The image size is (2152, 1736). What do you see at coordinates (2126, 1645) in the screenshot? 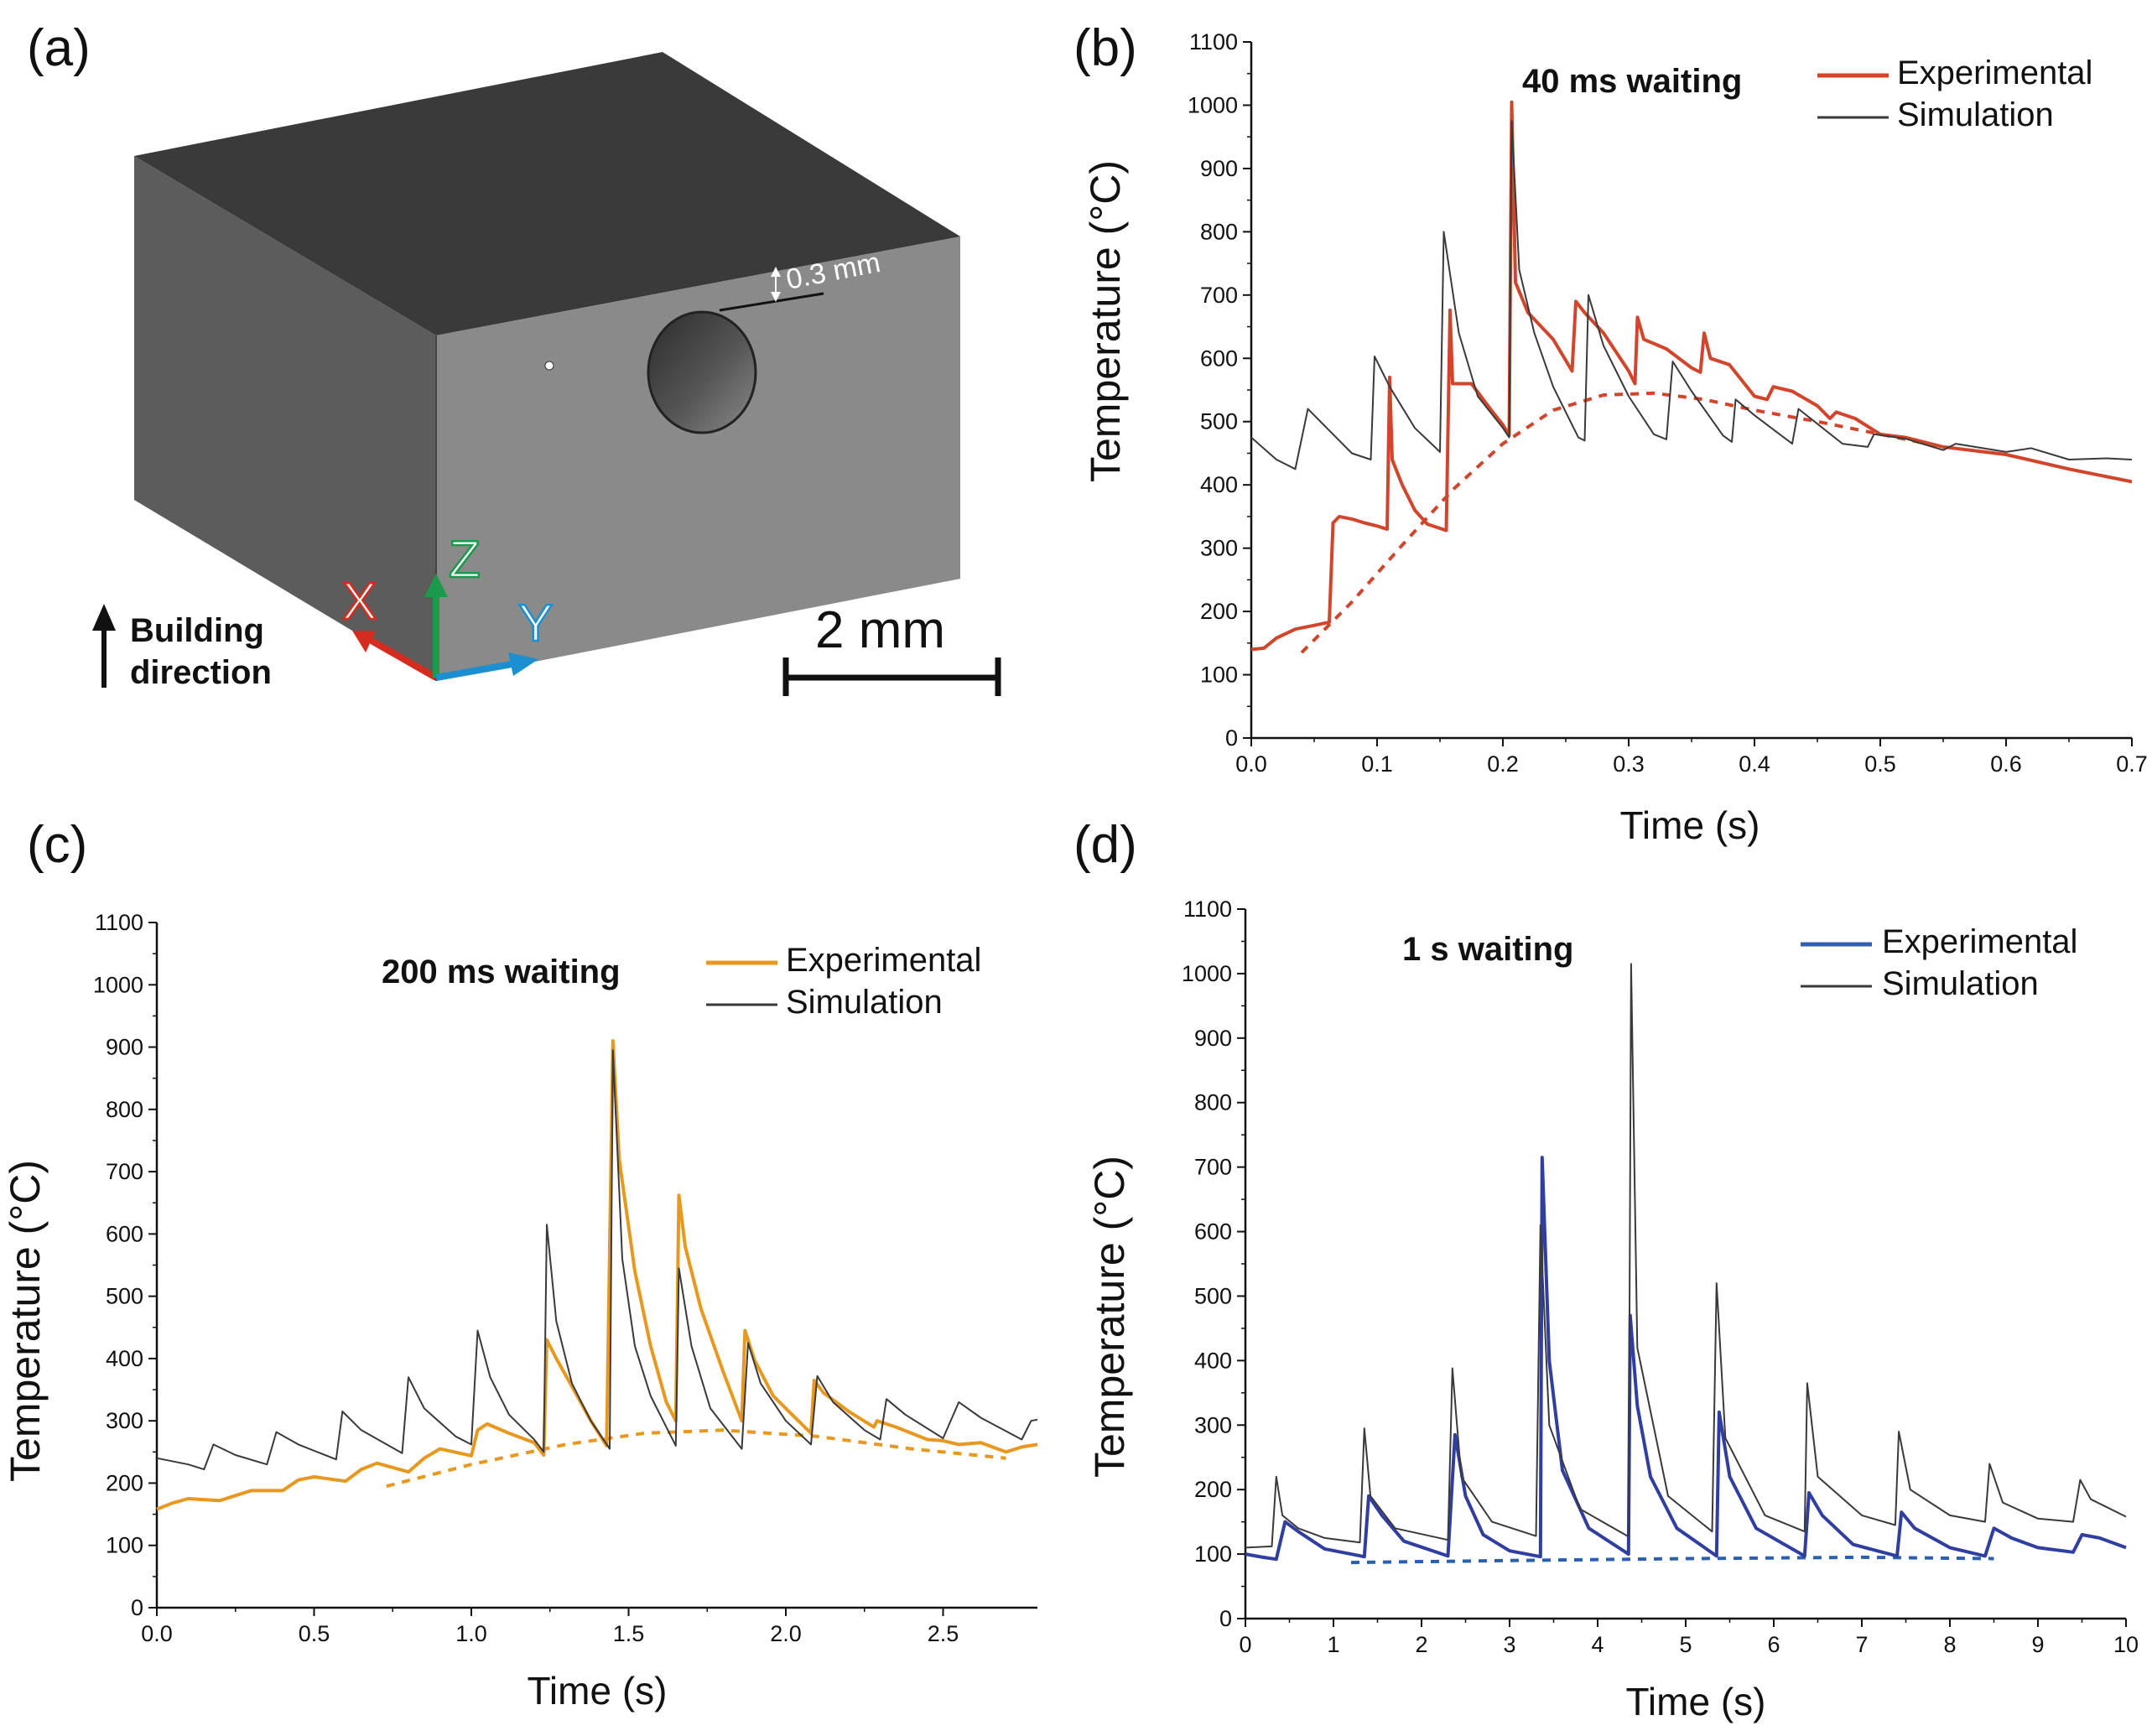
I see `x-tick-label-d: 10` at bounding box center [2126, 1645].